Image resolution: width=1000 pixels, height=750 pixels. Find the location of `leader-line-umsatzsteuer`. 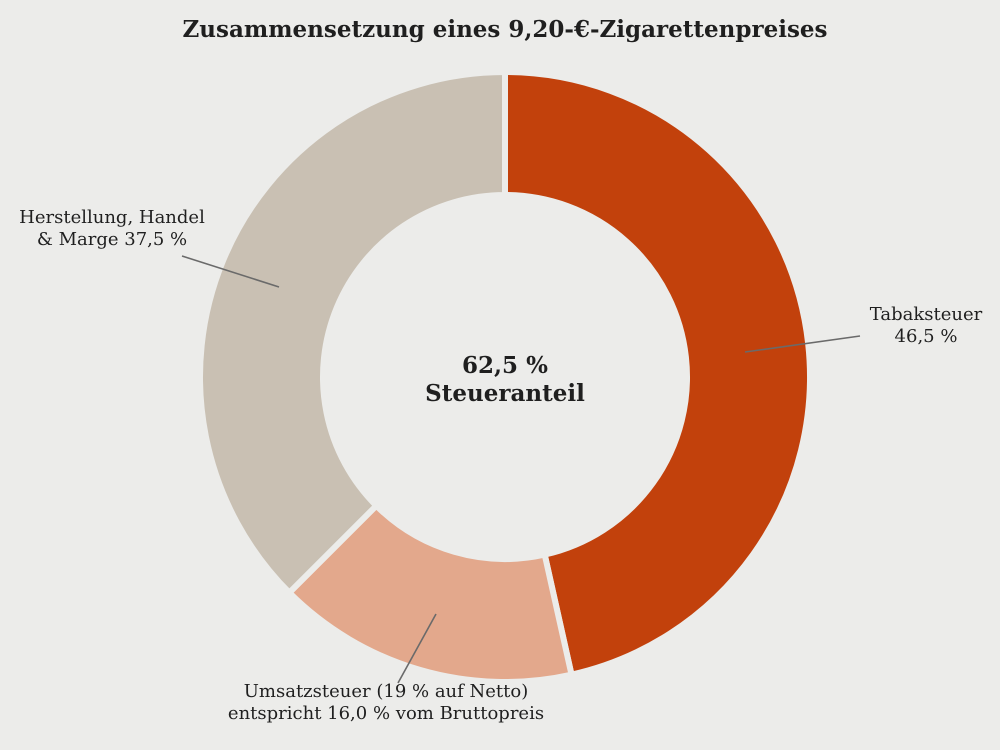

leader-line-umsatzsteuer is located at coordinates (417, 648).